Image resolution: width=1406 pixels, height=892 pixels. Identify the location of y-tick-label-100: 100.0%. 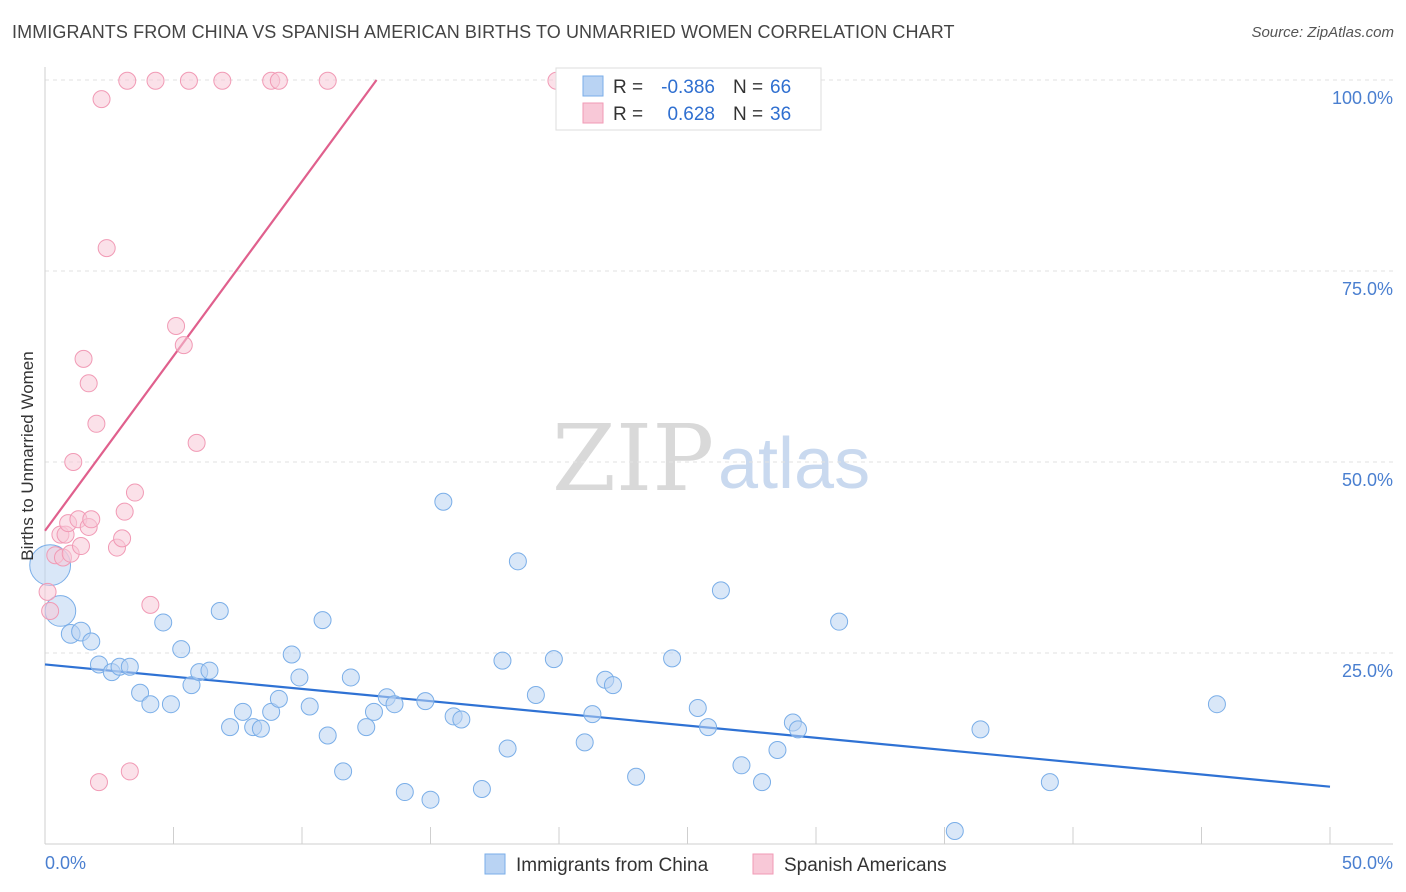
(1362, 98).